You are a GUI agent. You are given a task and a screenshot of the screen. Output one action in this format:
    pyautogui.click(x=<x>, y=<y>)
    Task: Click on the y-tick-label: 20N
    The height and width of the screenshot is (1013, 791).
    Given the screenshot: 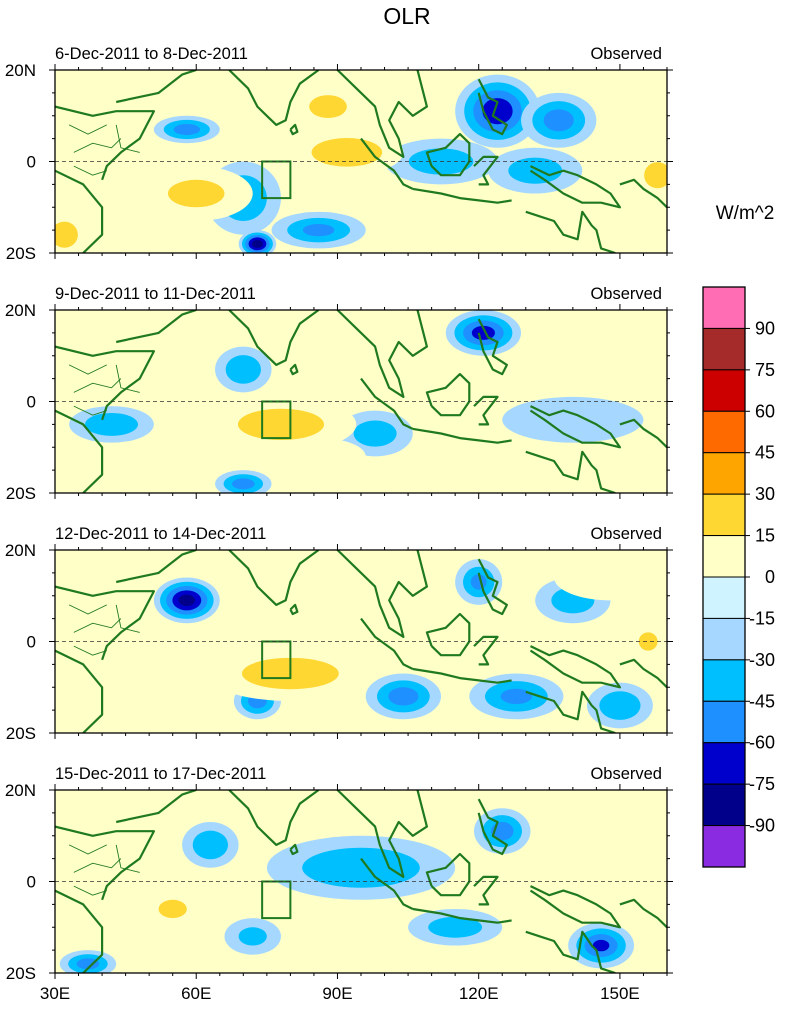 What is the action you would take?
    pyautogui.click(x=20, y=310)
    